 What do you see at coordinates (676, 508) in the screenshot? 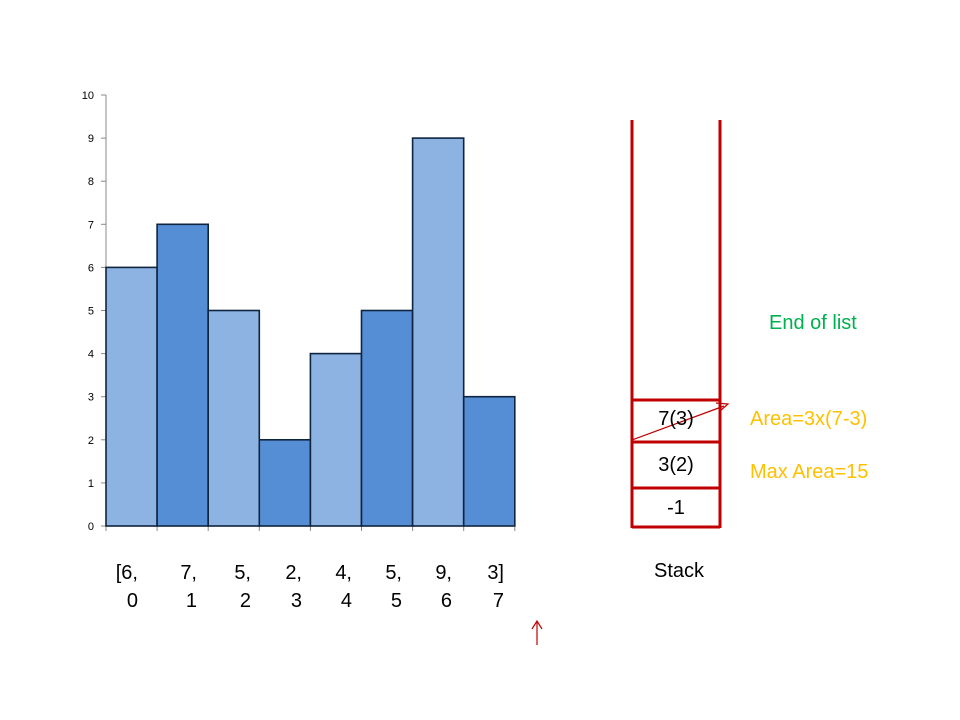
I see `stack-cell-bottom: -1` at bounding box center [676, 508].